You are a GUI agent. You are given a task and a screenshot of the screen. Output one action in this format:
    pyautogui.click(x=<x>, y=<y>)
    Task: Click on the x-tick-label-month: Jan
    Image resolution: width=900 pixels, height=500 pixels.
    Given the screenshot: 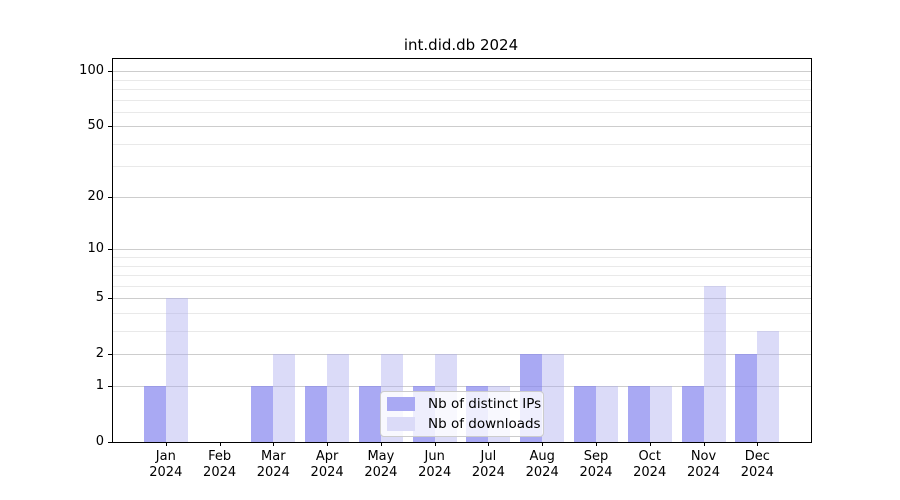 What is the action you would take?
    pyautogui.click(x=165, y=456)
    